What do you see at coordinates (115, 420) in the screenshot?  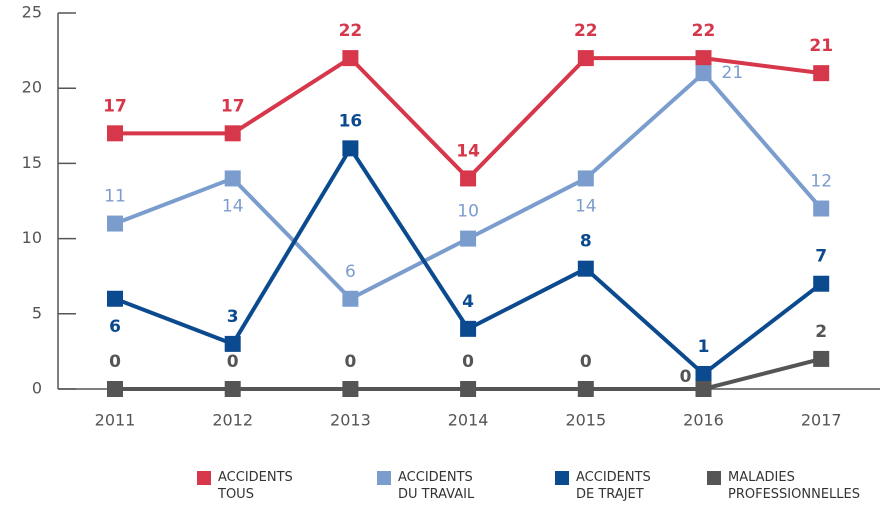 I see `x-tick-label: 2011` at bounding box center [115, 420].